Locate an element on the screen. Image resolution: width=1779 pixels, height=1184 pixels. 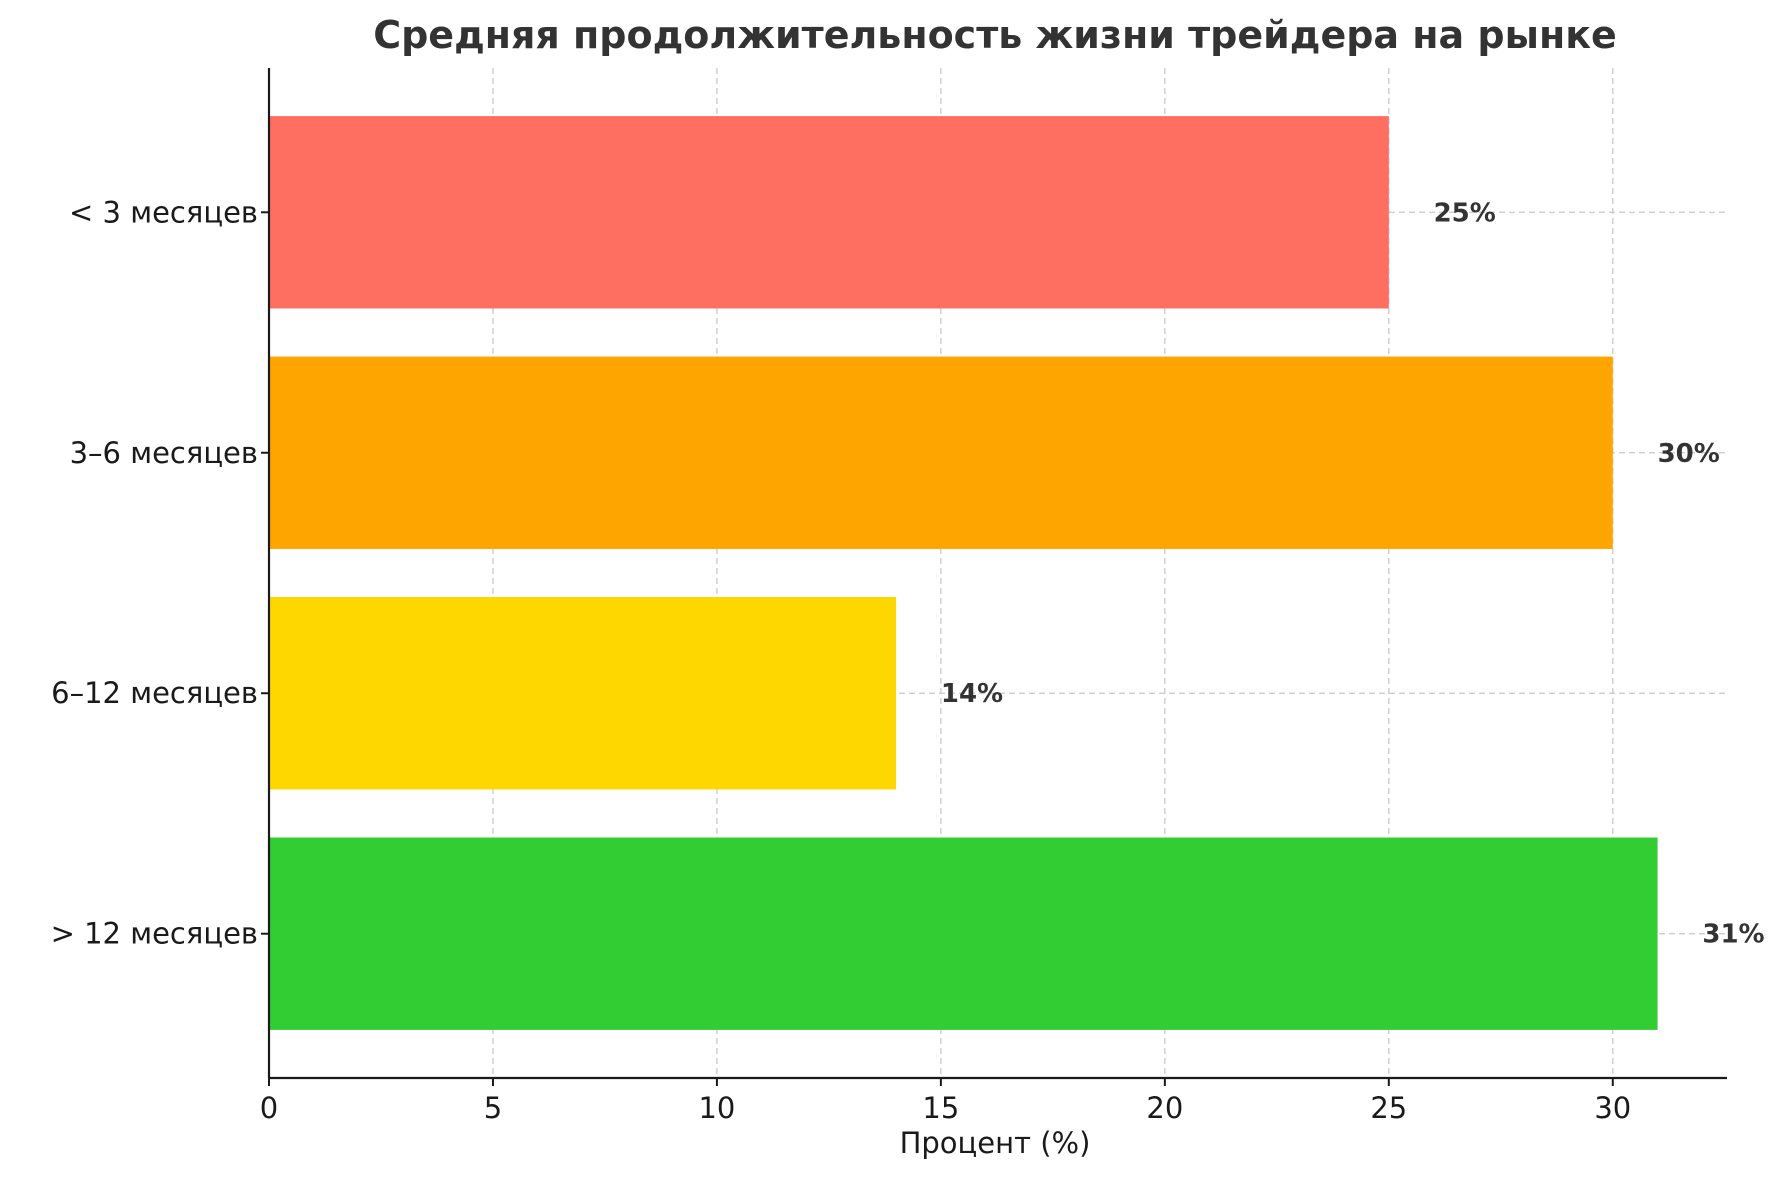
x-tick-label: 30 is located at coordinates (1612, 1108).